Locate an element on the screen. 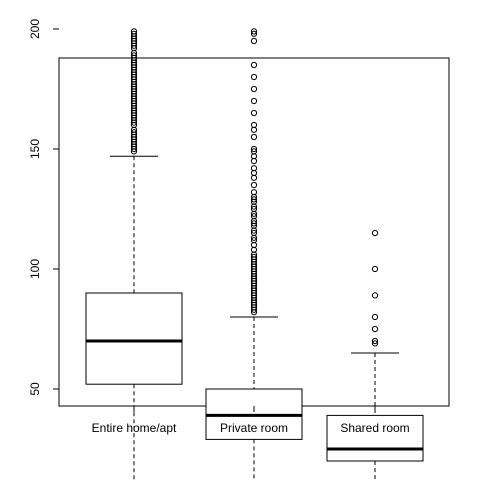 The width and height of the screenshot is (480, 480). y-tick-label: 100 is located at coordinates (35, 269).